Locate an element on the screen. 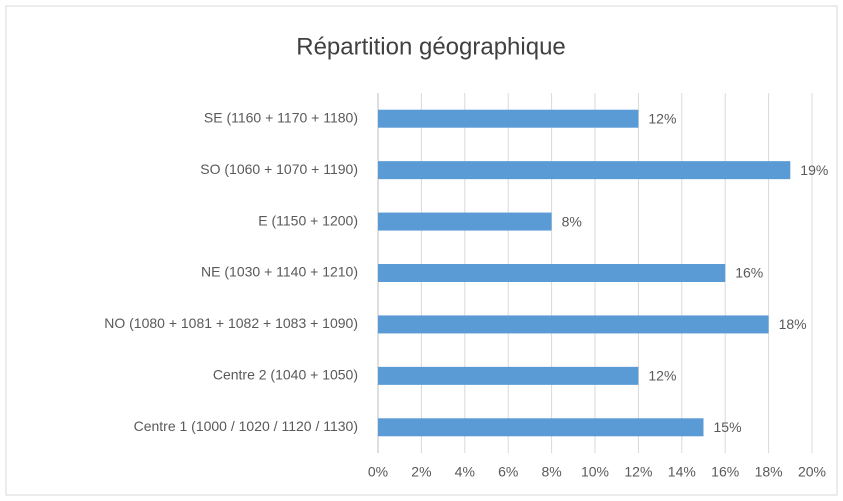  y-tick-label: SO (1060 + 1070 + 1190) is located at coordinates (279, 169).